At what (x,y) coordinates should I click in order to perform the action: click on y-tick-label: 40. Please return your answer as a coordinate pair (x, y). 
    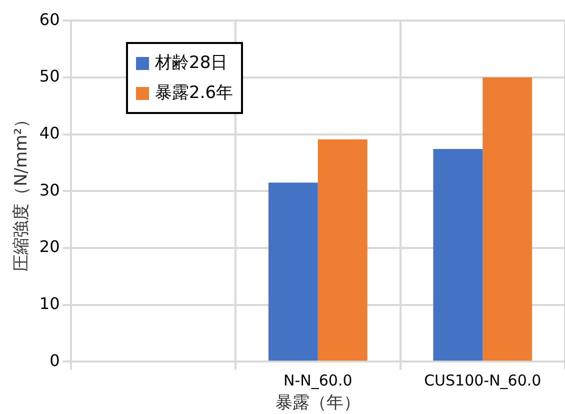
    Looking at the image, I should click on (49, 132).